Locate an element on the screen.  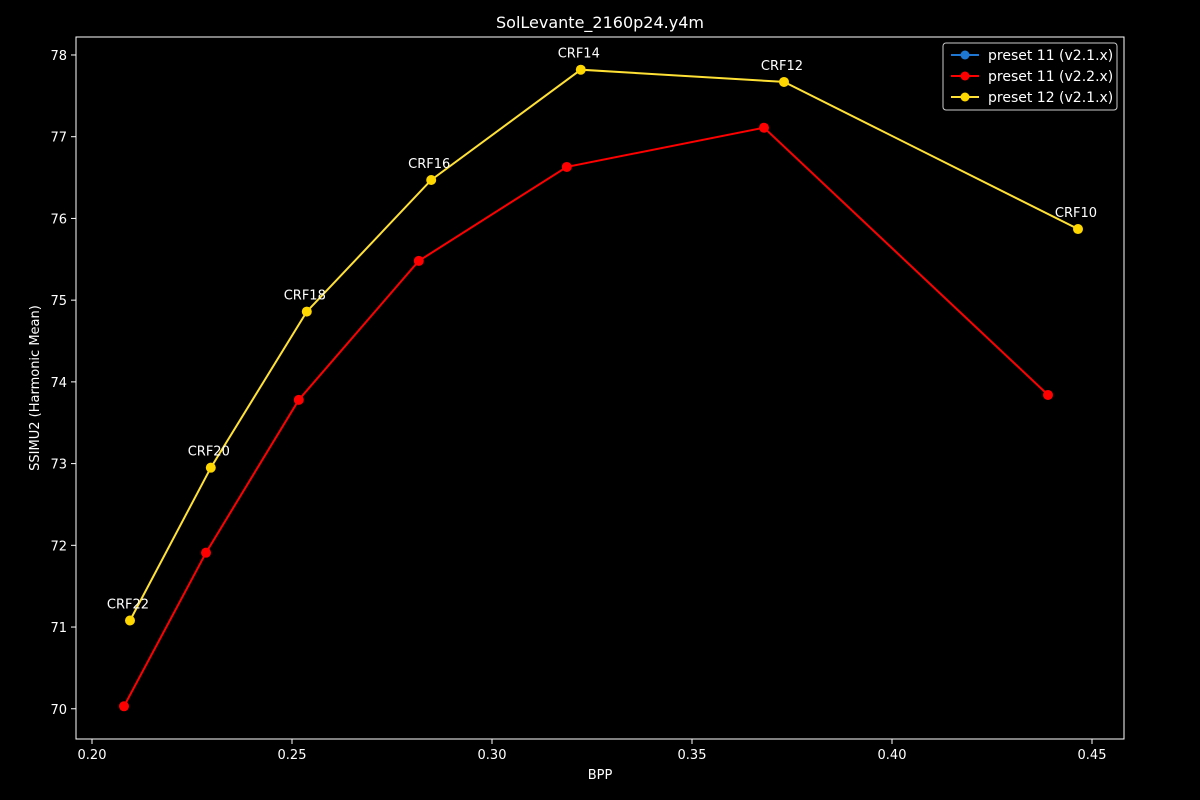
x-tick-label: 0.25 is located at coordinates (292, 755).